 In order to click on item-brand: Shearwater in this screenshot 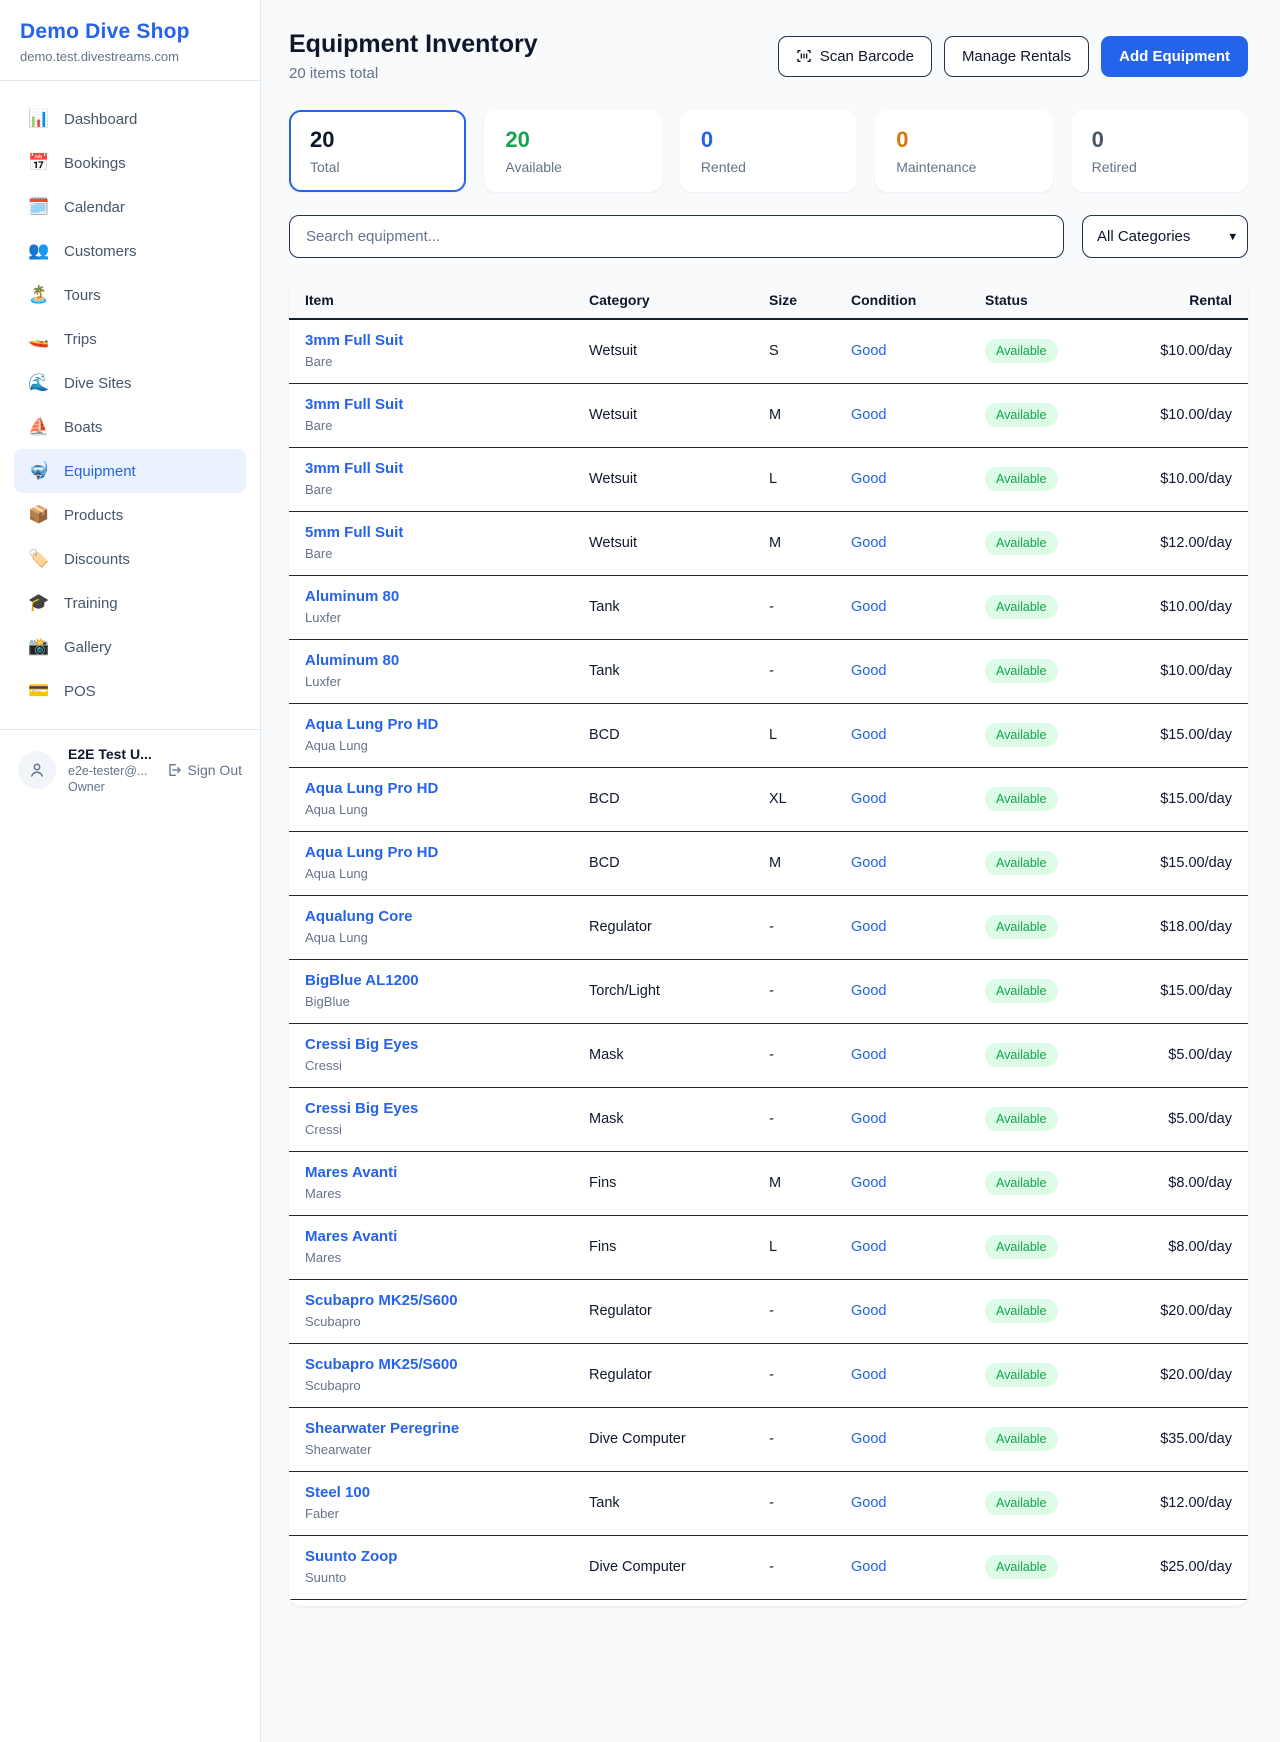, I will do `click(338, 1449)`.